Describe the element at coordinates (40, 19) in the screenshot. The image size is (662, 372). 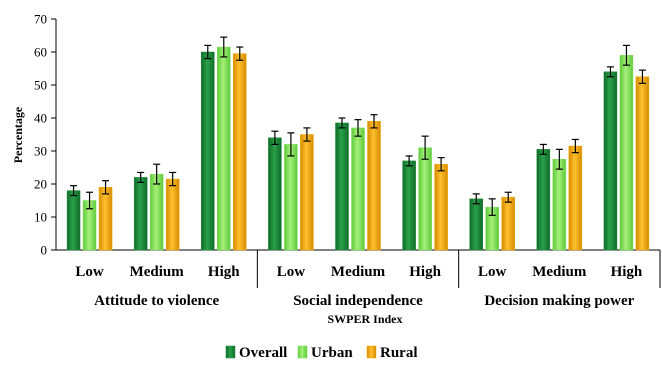
I see `y-tick-label: 70` at that location.